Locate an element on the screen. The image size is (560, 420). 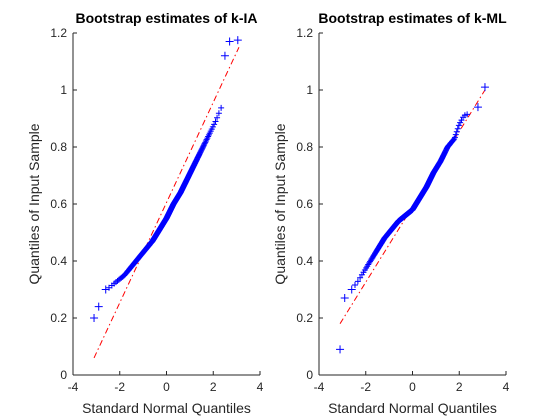
chart-title: Bootstrap estimates of k-IA is located at coordinates (166, 18).